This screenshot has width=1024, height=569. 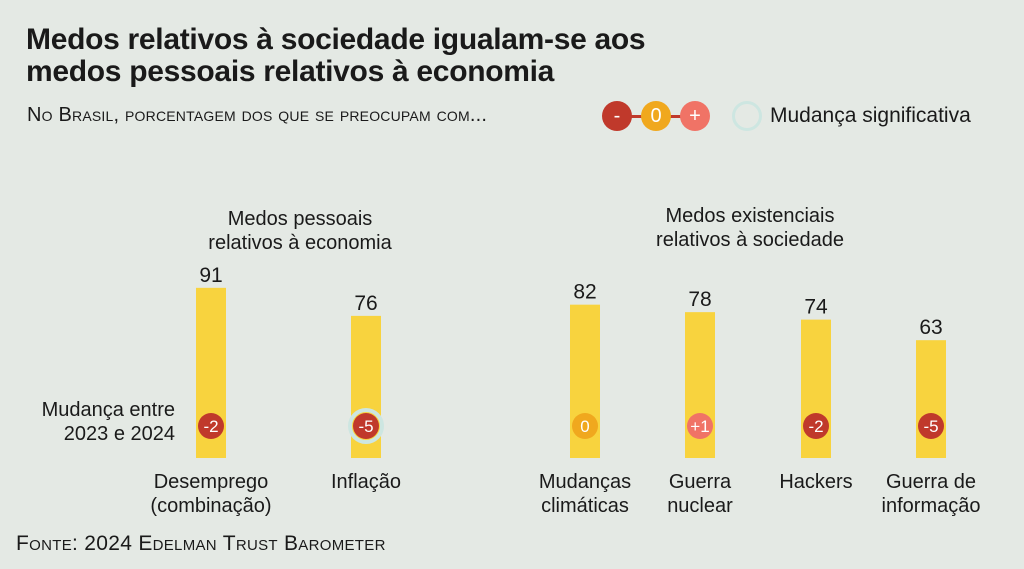 What do you see at coordinates (750, 228) in the screenshot?
I see `group-title-society: Medos existenciais relativos à sociedade` at bounding box center [750, 228].